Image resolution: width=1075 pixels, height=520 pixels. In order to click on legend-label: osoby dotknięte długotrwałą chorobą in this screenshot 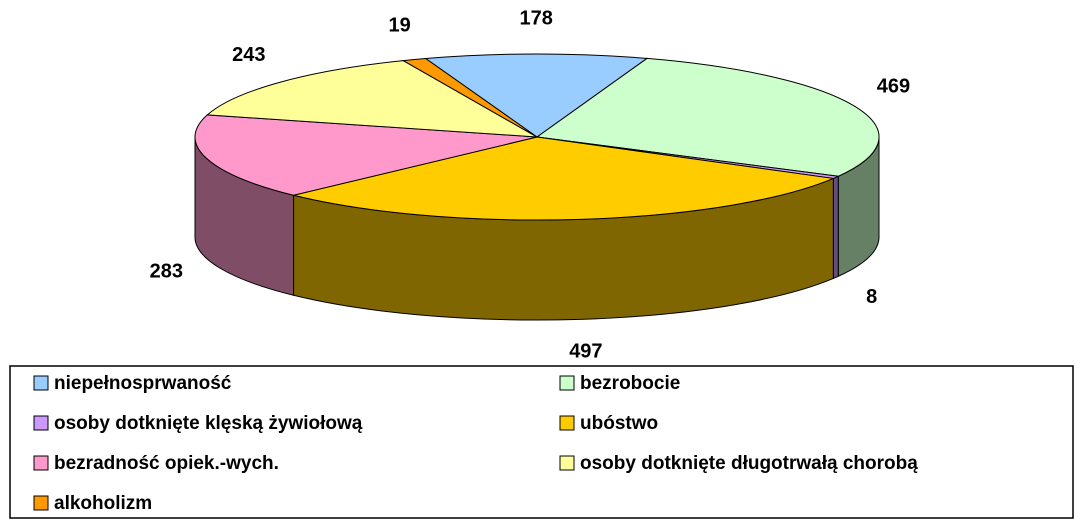, I will do `click(749, 463)`.